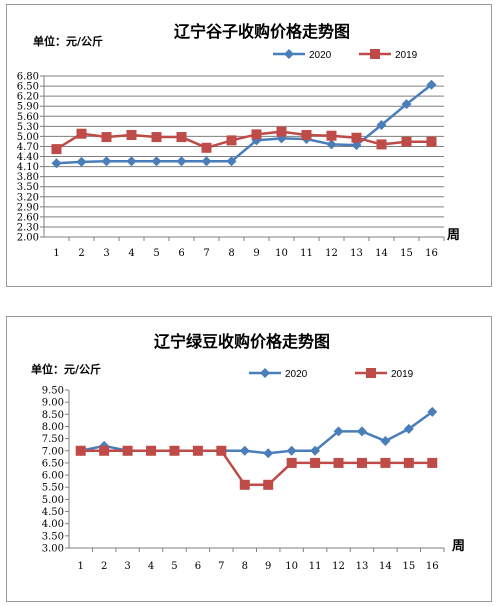 The height and width of the screenshot is (606, 499). I want to click on y-tick-label: 4.50, so click(53, 512).